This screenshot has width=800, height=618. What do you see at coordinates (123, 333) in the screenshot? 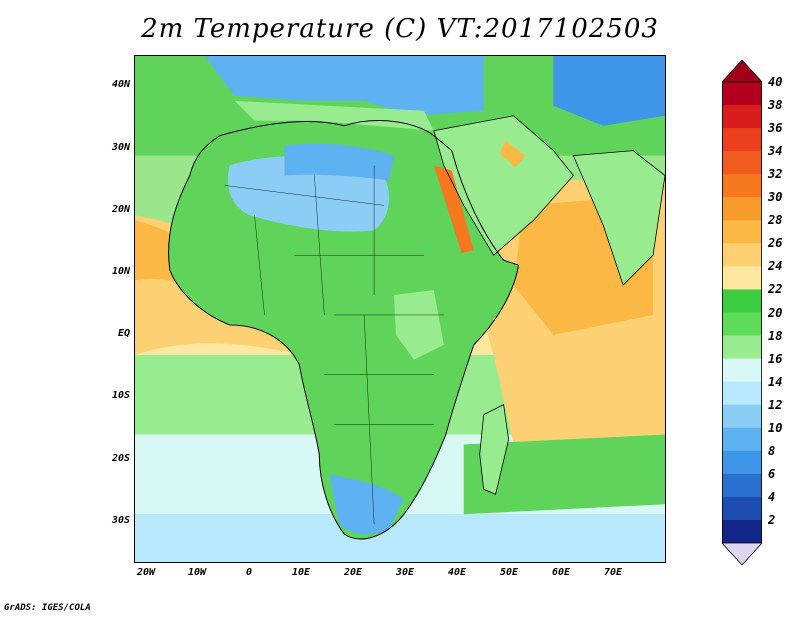
I see `lat-label-eq: EQ` at bounding box center [123, 333].